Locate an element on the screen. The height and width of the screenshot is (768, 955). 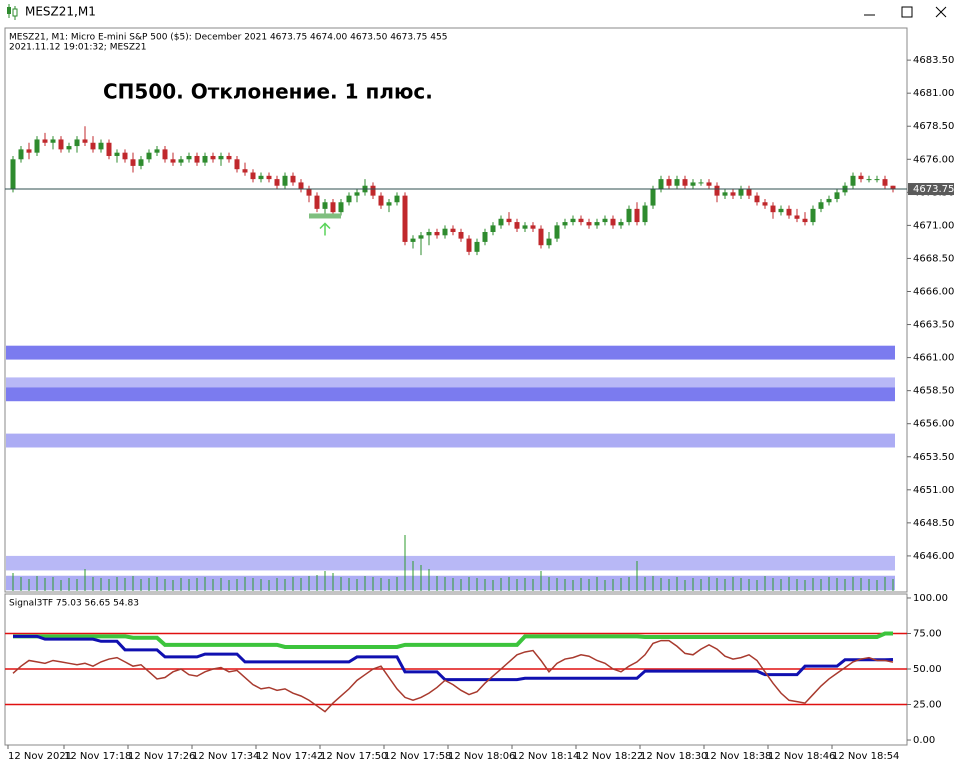
y-tick-label: 4668.50 is located at coordinates (933, 258).